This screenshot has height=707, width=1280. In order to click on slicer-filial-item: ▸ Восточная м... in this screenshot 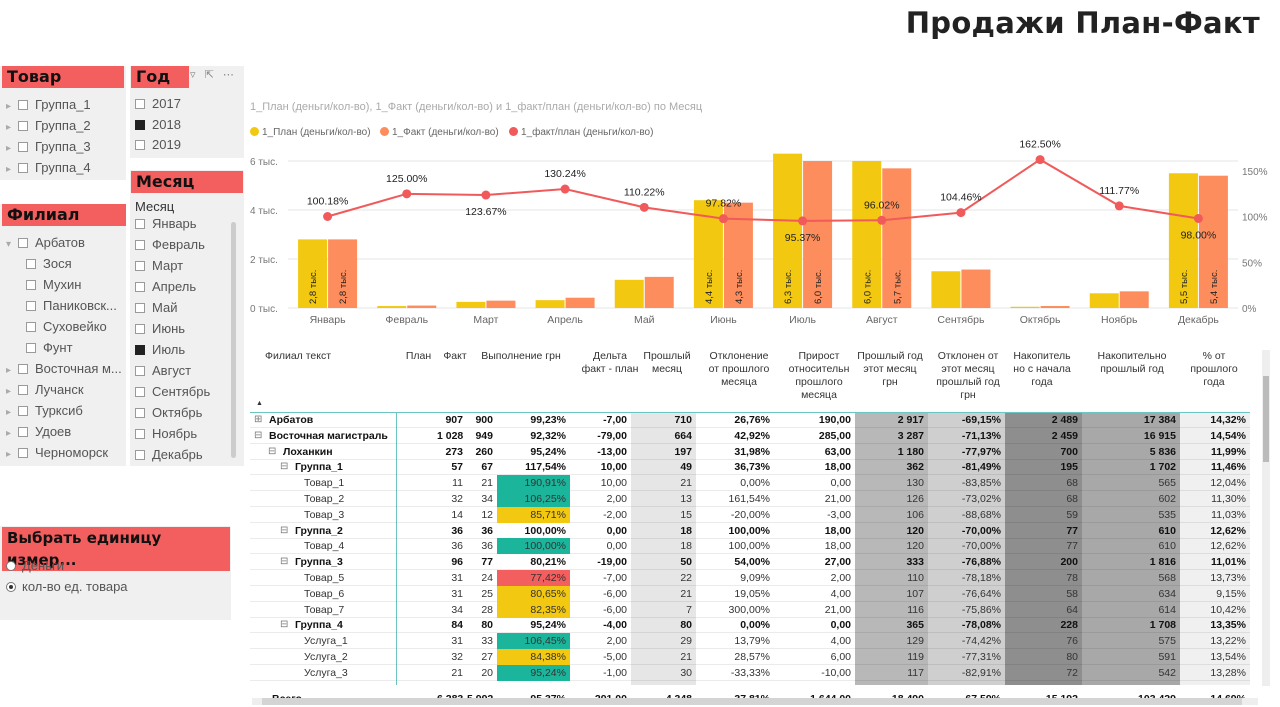, I will do `click(64, 370)`.